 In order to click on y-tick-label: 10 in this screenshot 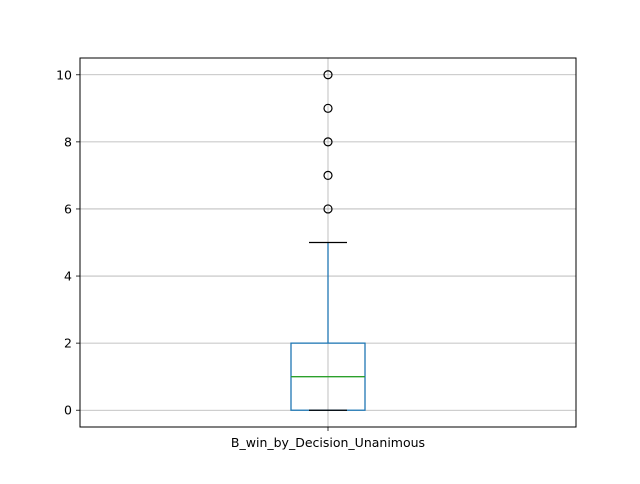, I will do `click(64, 74)`.